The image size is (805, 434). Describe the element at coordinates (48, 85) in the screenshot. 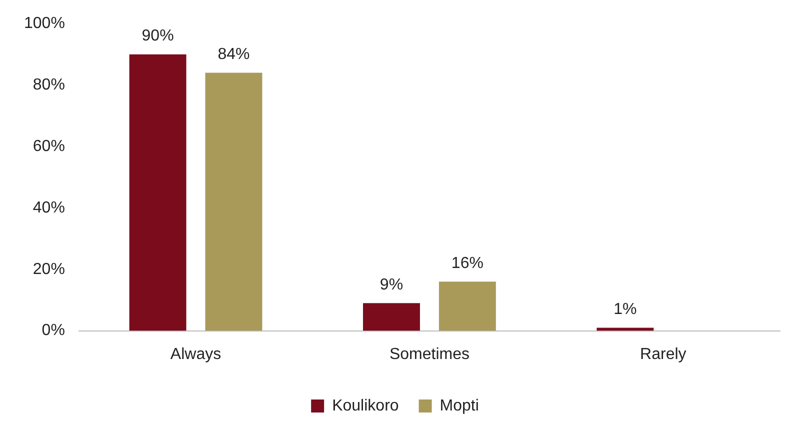

I see `y-tick-label: 80%` at that location.